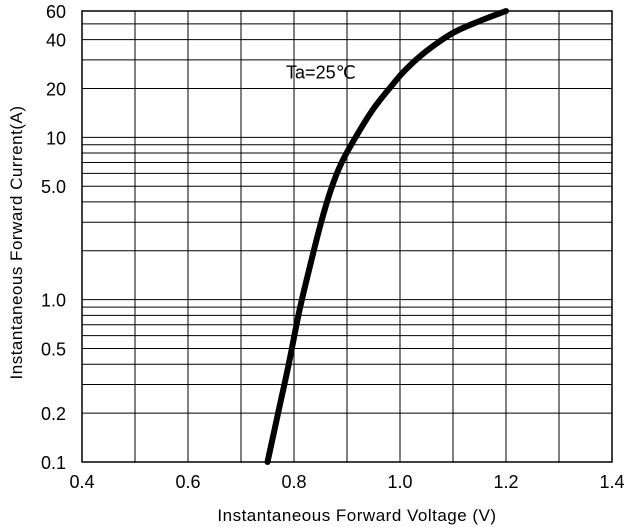 This screenshot has width=636, height=527. I want to click on temperature-annotation: Ta=25℃, so click(321, 73).